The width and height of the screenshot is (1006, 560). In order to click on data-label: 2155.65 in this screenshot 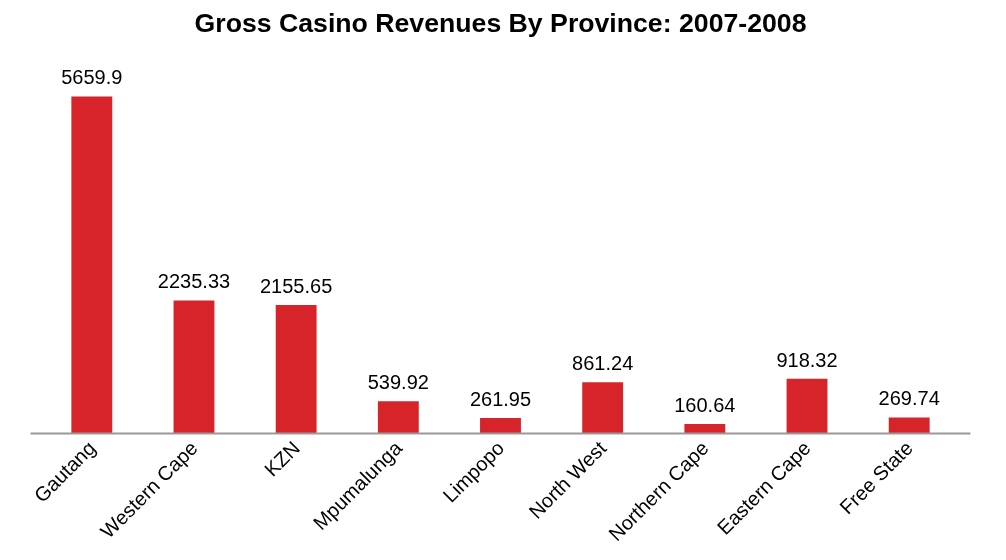, I will do `click(296, 286)`.